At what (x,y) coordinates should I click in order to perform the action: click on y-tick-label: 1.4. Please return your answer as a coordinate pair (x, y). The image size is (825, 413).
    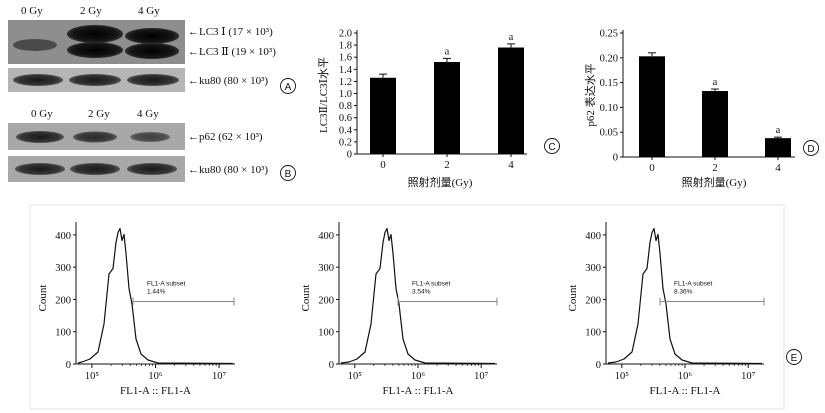
    Looking at the image, I should click on (346, 70).